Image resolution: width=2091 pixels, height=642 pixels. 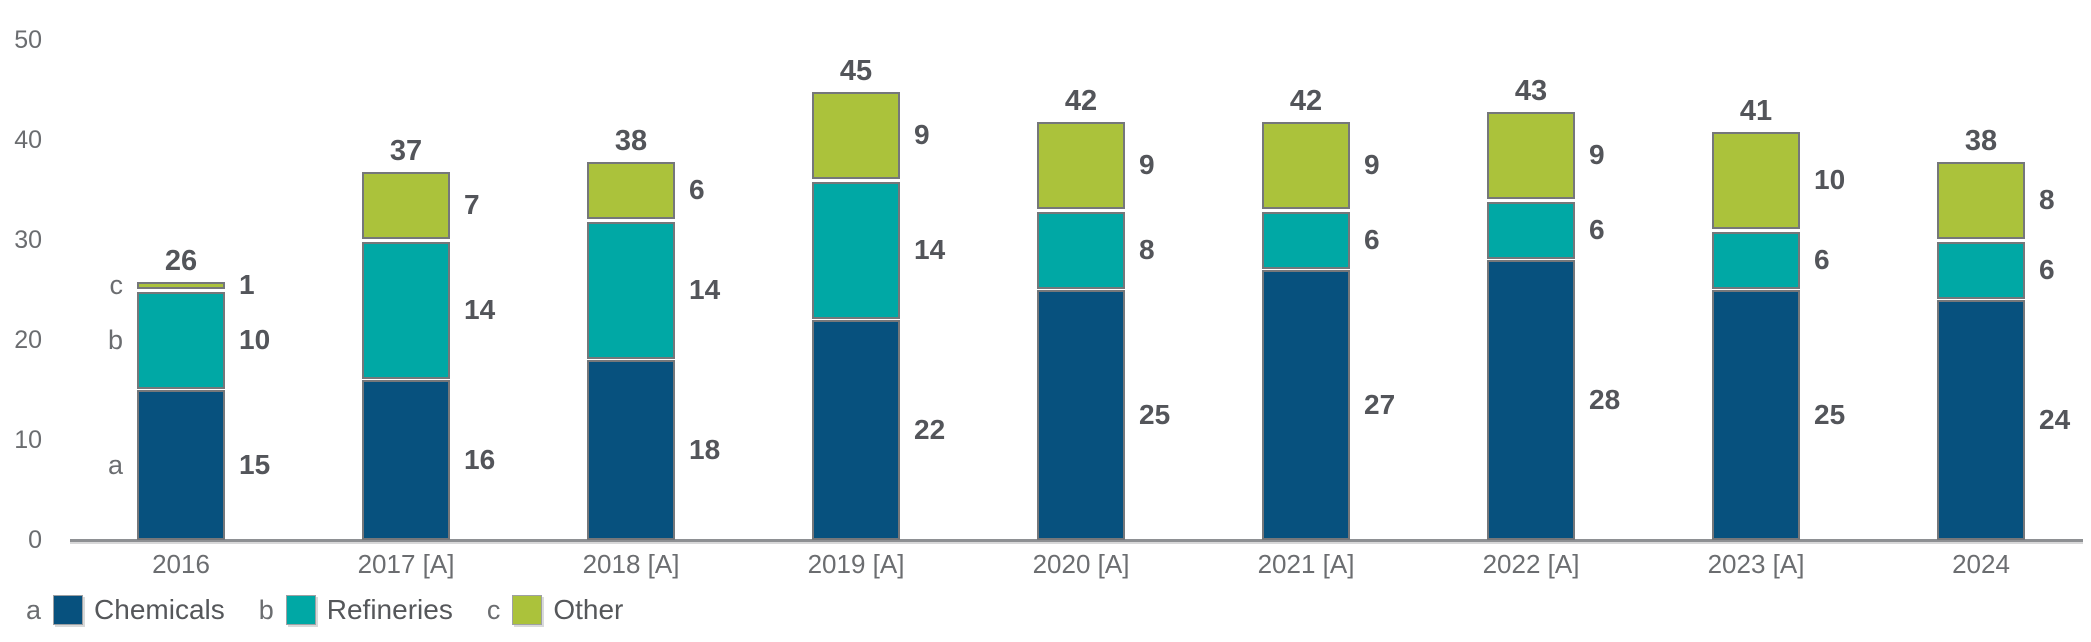 I want to click on legend-item-other: c Other, so click(x=555, y=610).